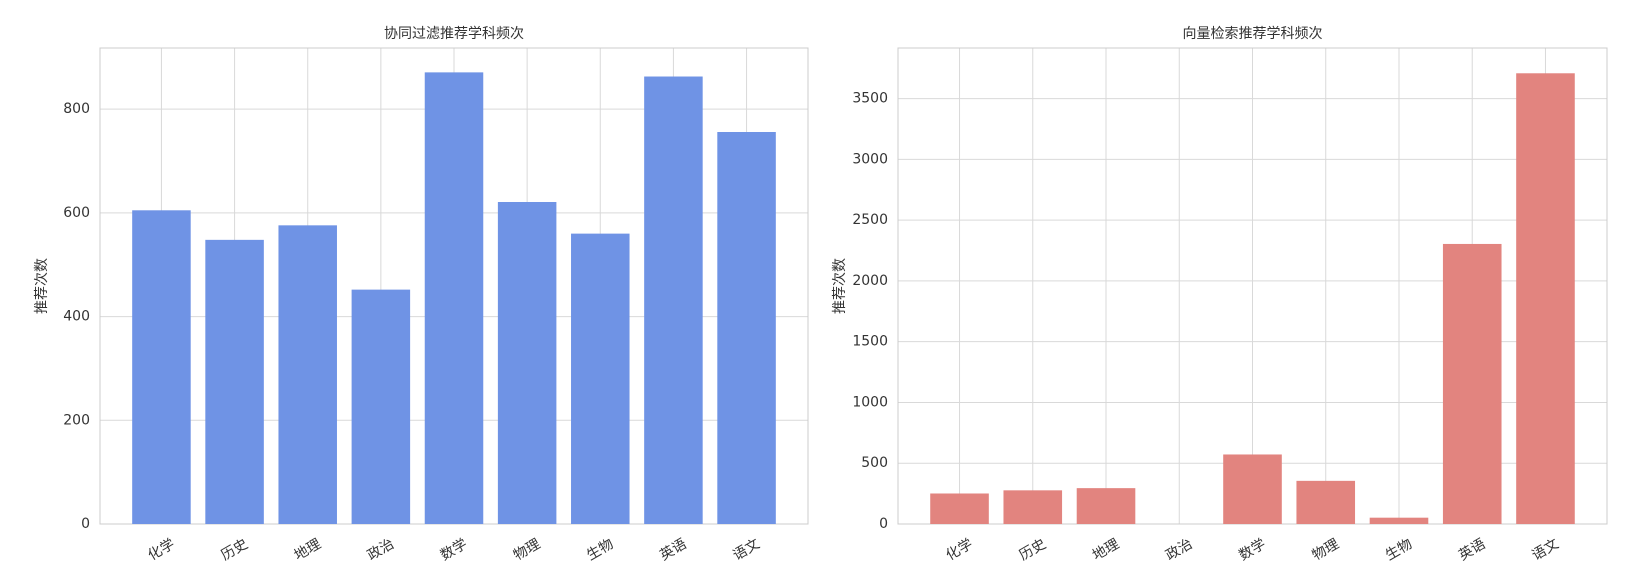 This screenshot has width=1641, height=580. What do you see at coordinates (870, 99) in the screenshot?
I see `y-tick-label: 3500` at bounding box center [870, 99].